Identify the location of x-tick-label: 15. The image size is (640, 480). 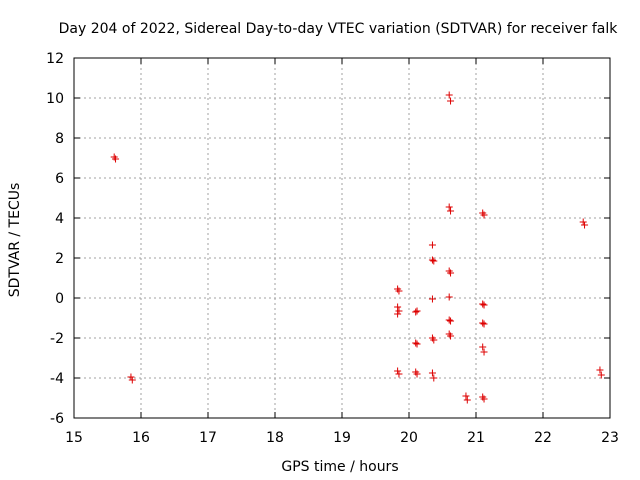
(74, 438).